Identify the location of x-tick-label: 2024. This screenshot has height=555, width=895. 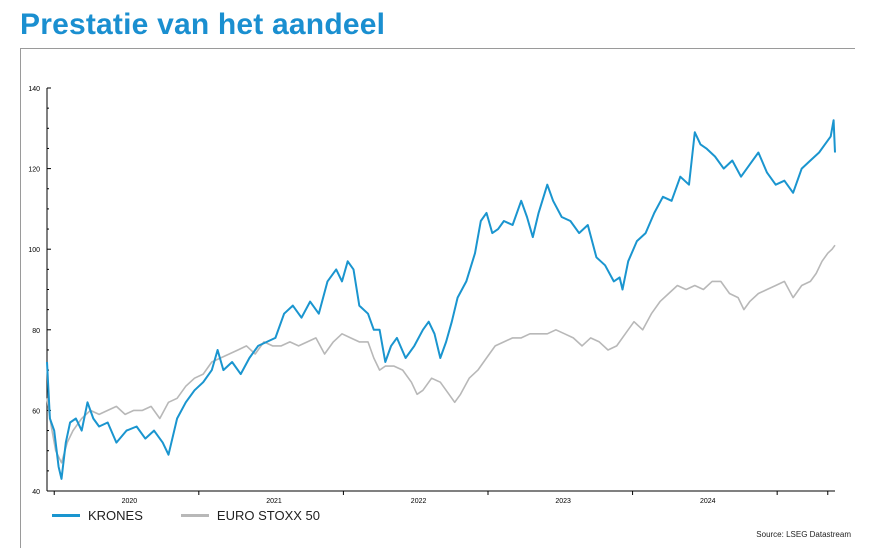
(708, 501).